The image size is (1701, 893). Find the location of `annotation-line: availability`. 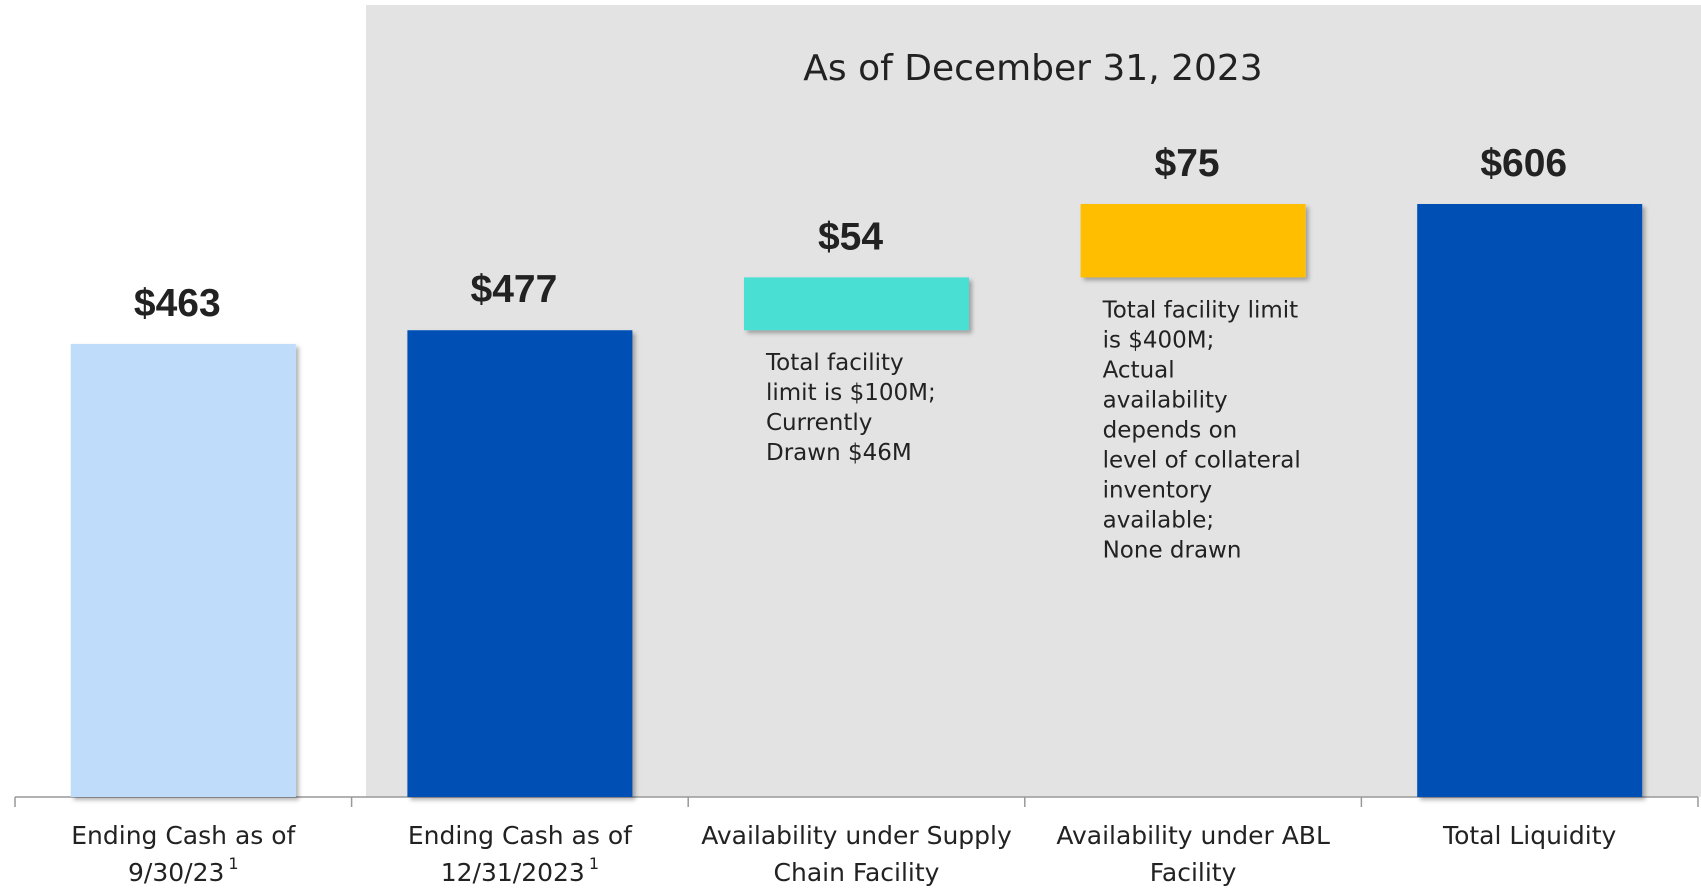

annotation-line: availability is located at coordinates (1165, 400).